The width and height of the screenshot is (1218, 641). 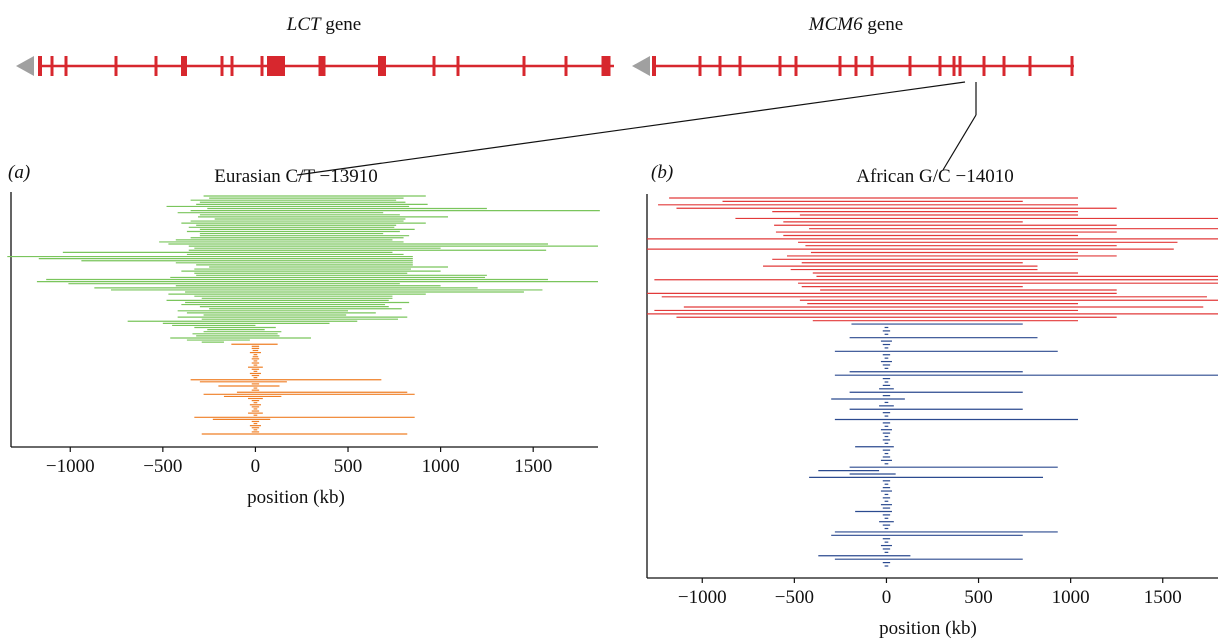 I want to click on lct-gene-suffix: gene, so click(x=343, y=24).